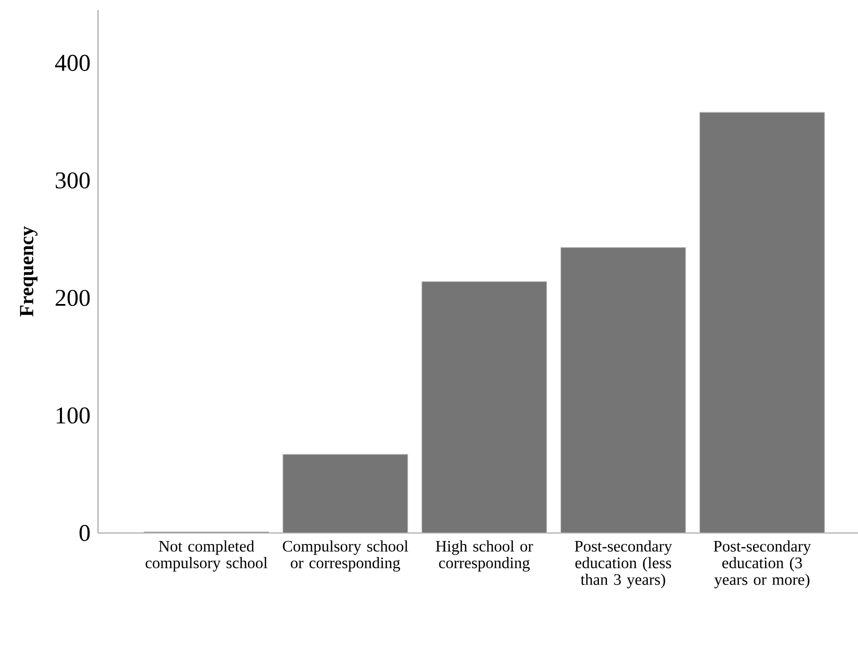 This screenshot has width=858, height=646. Describe the element at coordinates (72, 62) in the screenshot. I see `y-tick-label: 400` at that location.